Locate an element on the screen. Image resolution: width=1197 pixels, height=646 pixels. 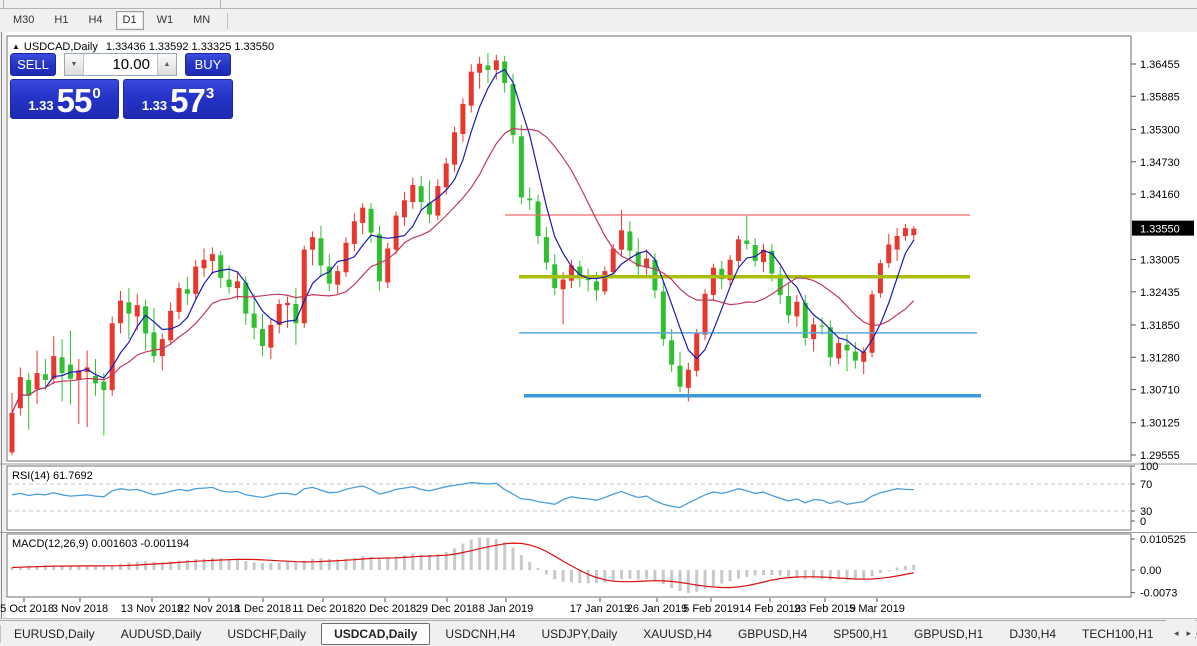
sell-button: SELL is located at coordinates (33, 64).